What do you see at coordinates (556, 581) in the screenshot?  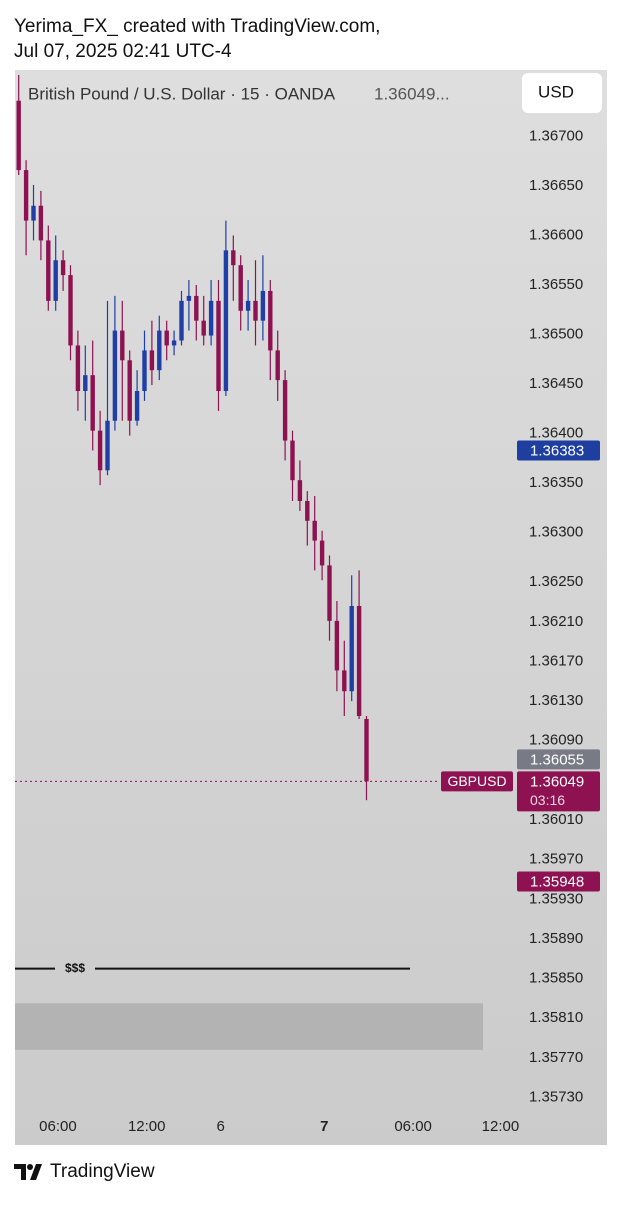 I see `y-tick-label: 1.36250` at bounding box center [556, 581].